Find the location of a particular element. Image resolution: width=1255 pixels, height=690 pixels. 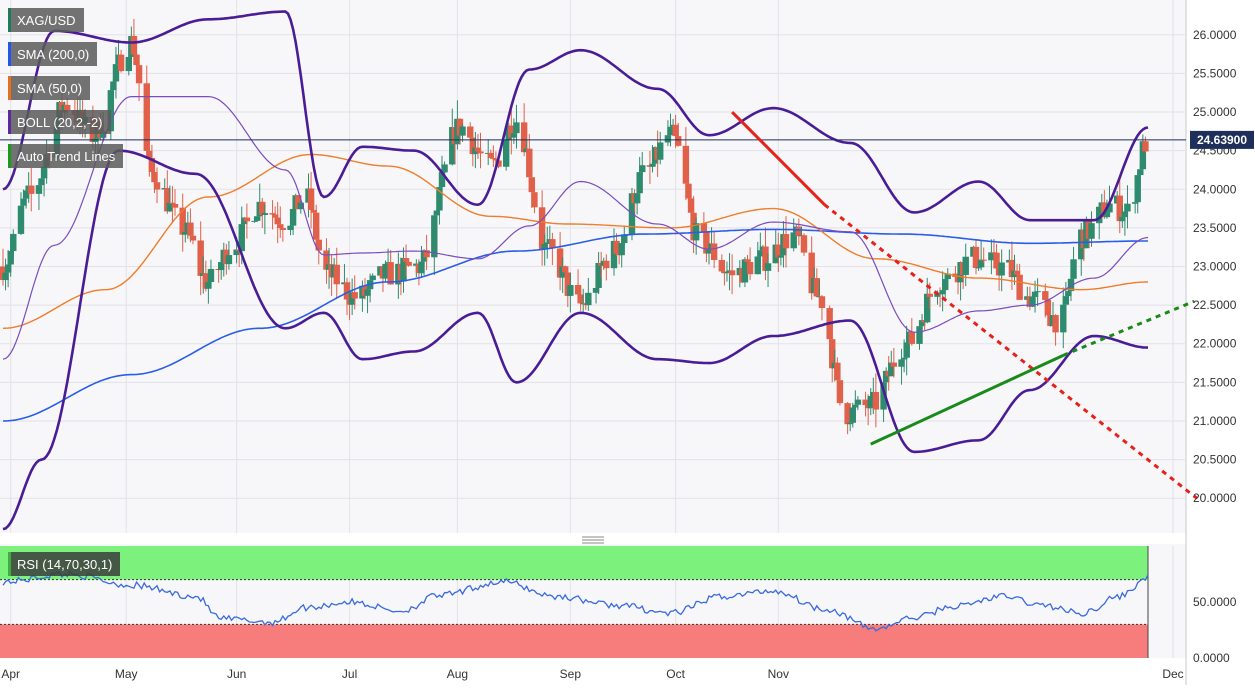

x-tick-label: Sep is located at coordinates (571, 674).